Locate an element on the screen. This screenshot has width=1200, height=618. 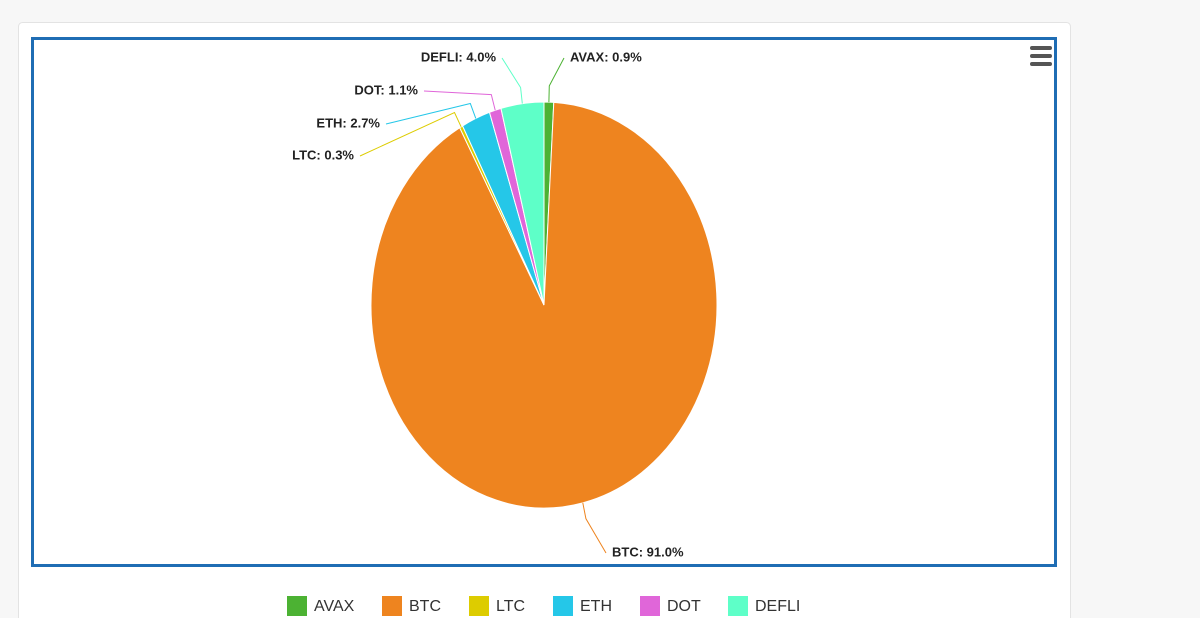
legend-label: AVAX is located at coordinates (334, 606).